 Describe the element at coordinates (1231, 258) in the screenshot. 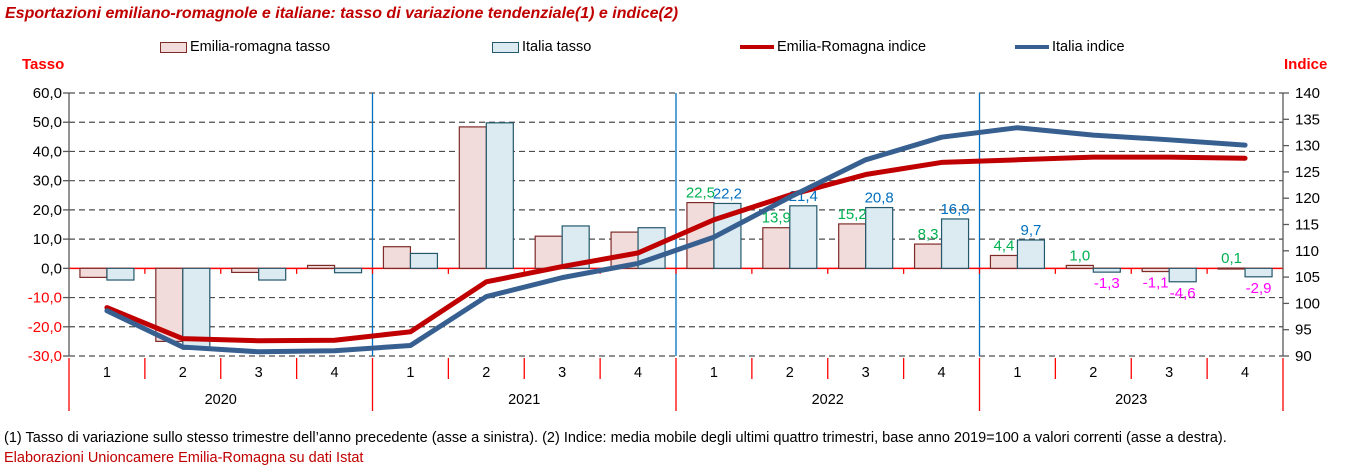

I see `bar-data-label: 0,1` at that location.